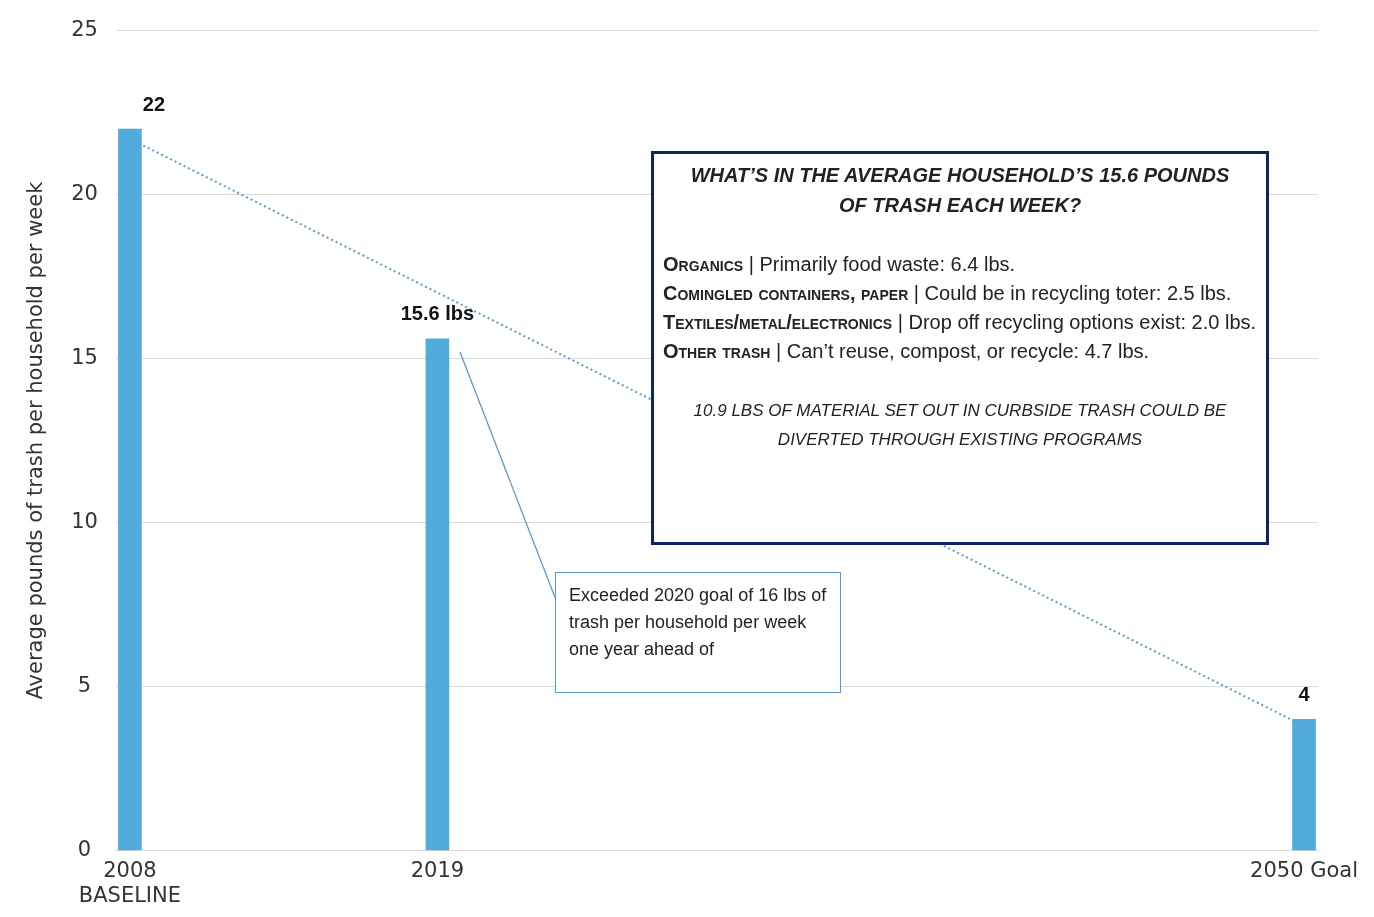  What do you see at coordinates (698, 632) in the screenshot?
I see `annotation: Exceeded 2020 goal of 16 lbs of trash per household per week one year ahead of` at bounding box center [698, 632].